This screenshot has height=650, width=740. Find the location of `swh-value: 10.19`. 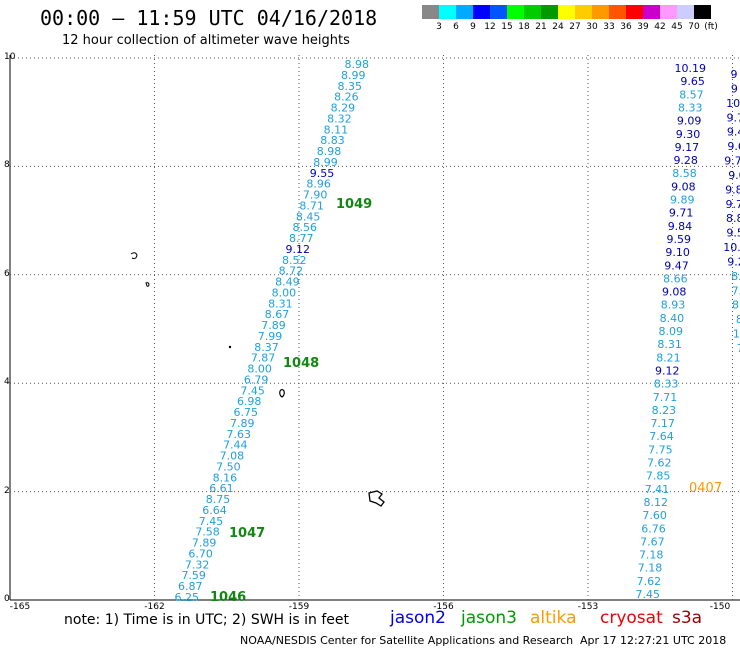

swh-value: 10.19 is located at coordinates (691, 68).